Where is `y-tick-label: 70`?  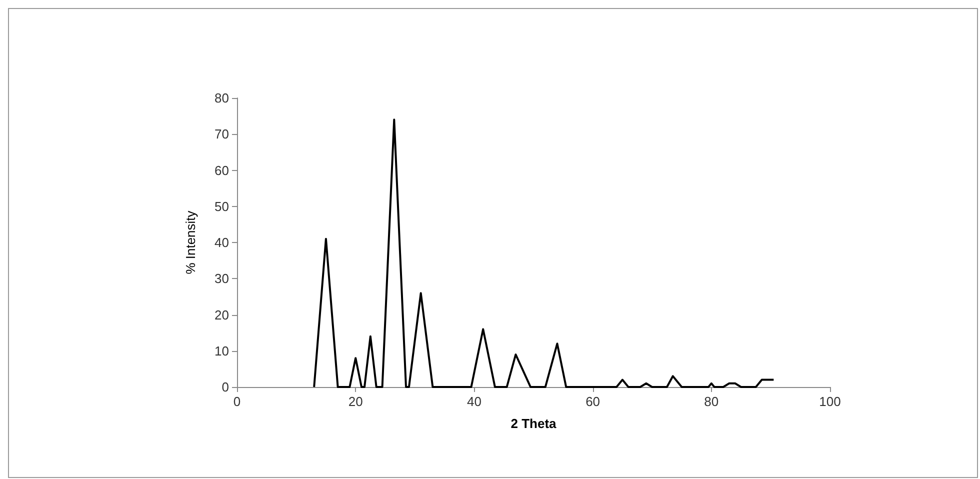 y-tick-label: 70 is located at coordinates (221, 134).